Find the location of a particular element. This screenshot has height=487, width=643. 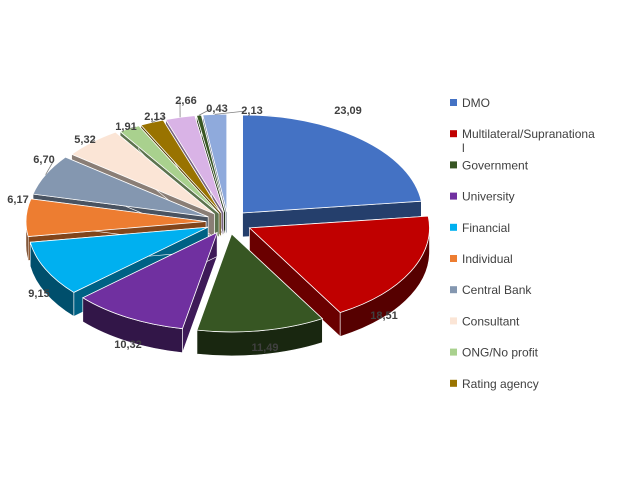

data-label: 6,17 is located at coordinates (17, 200).